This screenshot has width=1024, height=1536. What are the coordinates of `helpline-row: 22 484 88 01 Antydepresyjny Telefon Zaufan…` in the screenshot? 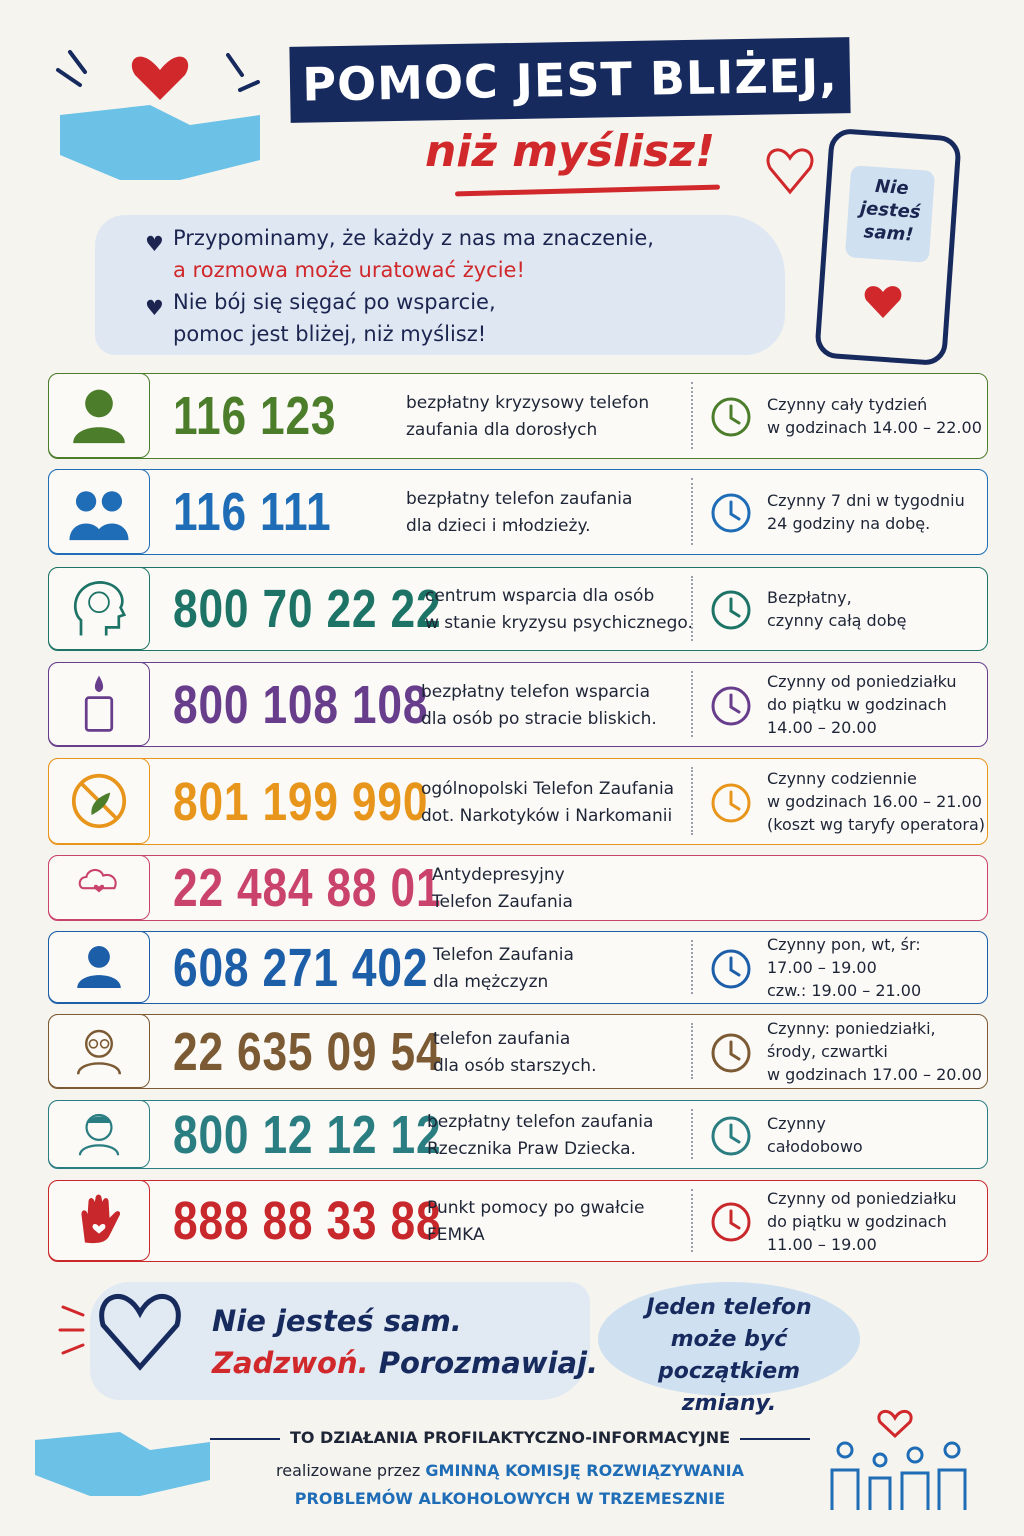 It's located at (518, 888).